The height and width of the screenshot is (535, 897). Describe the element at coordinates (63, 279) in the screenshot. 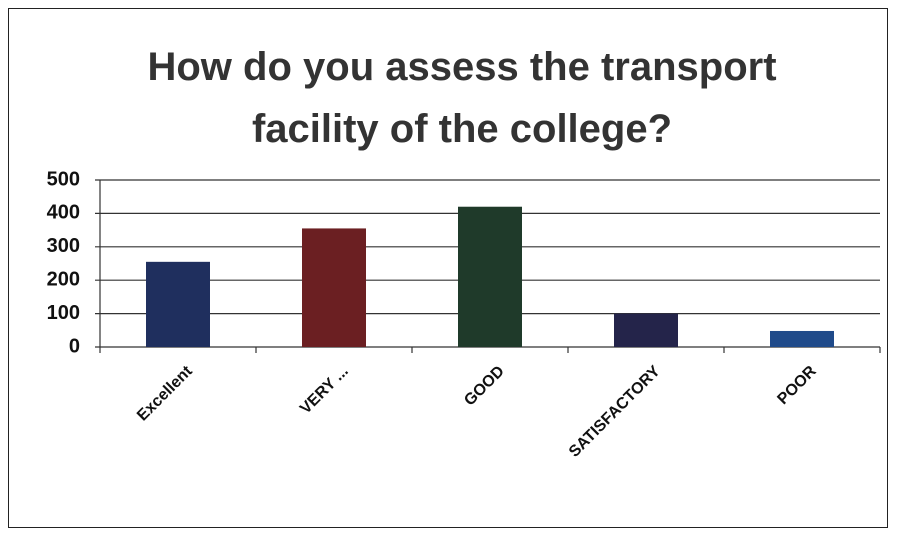

I see `y-tick-label: 200` at that location.